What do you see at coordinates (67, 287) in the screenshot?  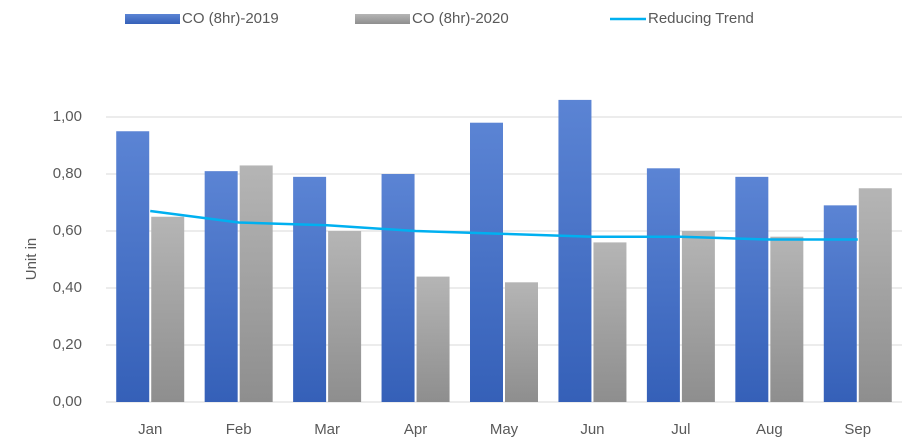 I see `y-tick-label: 0,40` at bounding box center [67, 287].